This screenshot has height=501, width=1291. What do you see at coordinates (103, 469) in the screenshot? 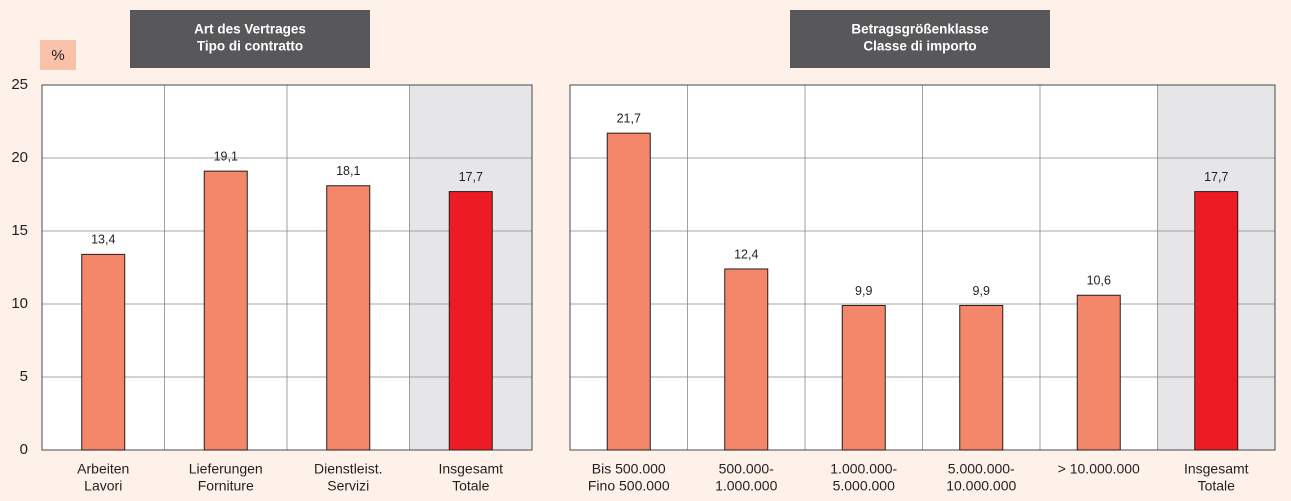
I see `x-tick-label: Arbeiten` at bounding box center [103, 469].